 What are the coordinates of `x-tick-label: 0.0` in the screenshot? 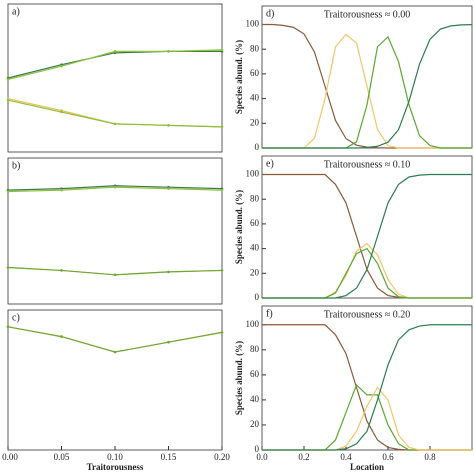 It's located at (262, 457).